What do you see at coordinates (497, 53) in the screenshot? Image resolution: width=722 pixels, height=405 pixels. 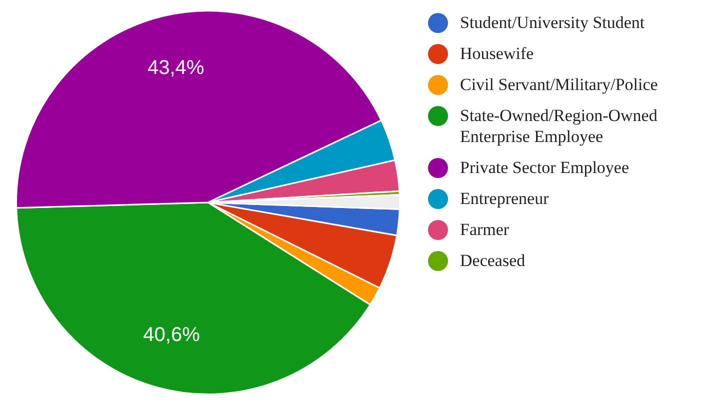 I see `legend-label: Housewife` at bounding box center [497, 53].